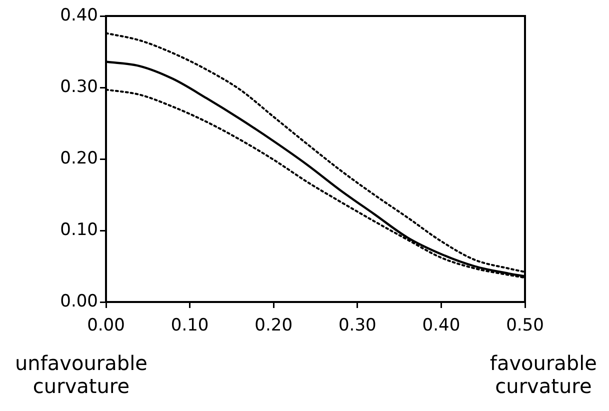 The height and width of the screenshot is (411, 609). Describe the element at coordinates (106, 326) in the screenshot. I see `x-tick-label: 0.00` at that location.